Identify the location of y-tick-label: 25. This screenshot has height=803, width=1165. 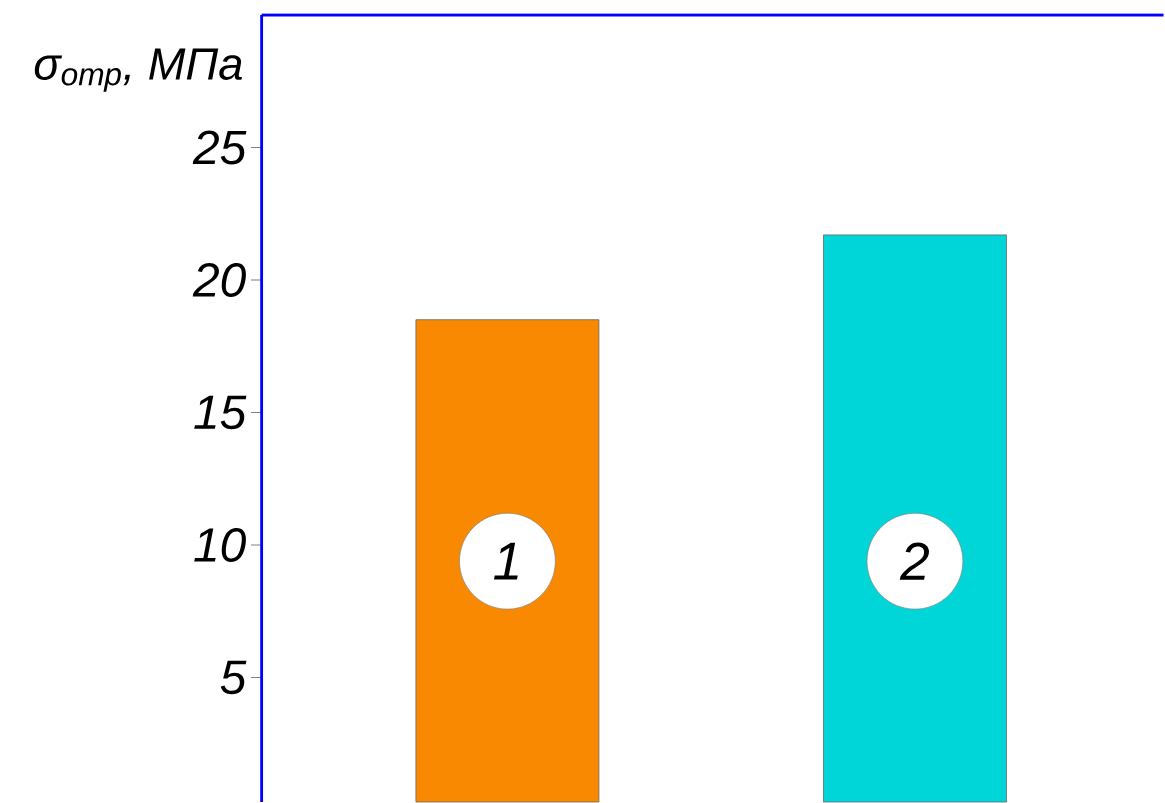
(219, 147).